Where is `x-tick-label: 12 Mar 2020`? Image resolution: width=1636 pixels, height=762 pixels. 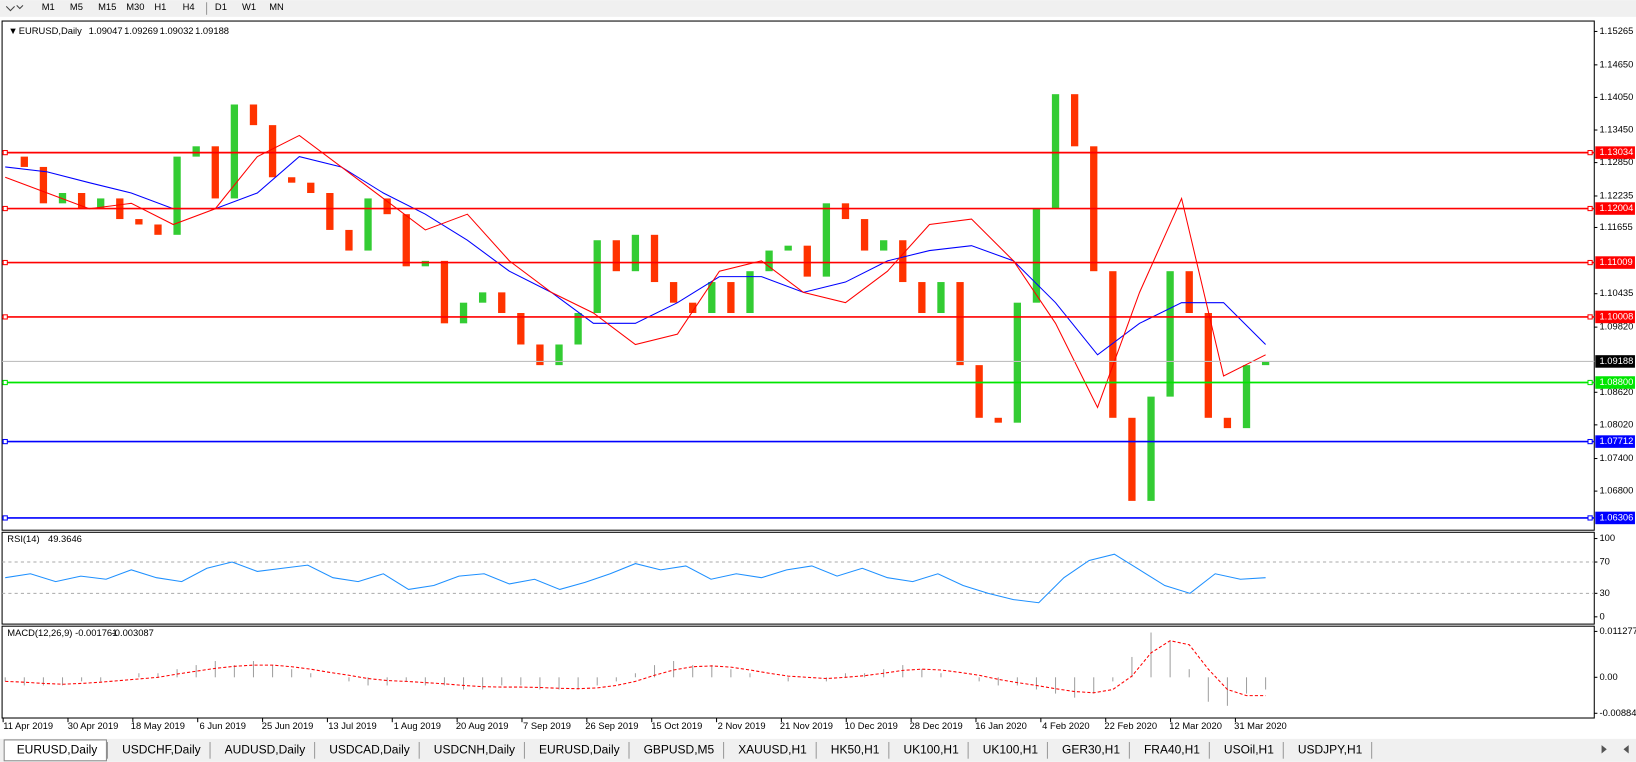
x-tick-label: 12 Mar 2020 is located at coordinates (1195, 725).